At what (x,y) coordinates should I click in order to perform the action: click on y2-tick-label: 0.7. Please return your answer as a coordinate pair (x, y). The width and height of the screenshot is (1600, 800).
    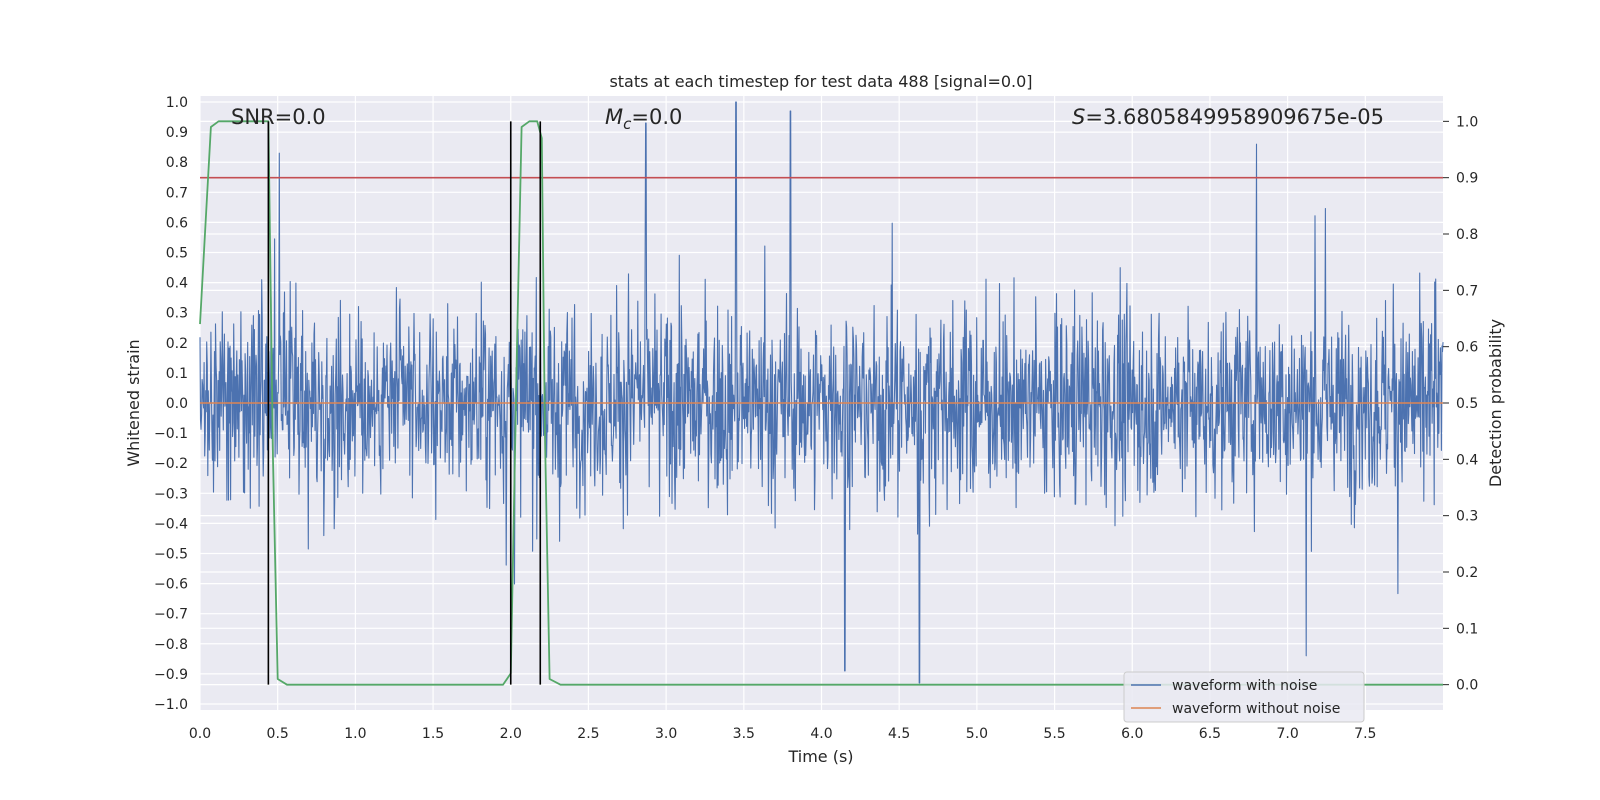
    Looking at the image, I should click on (1467, 291).